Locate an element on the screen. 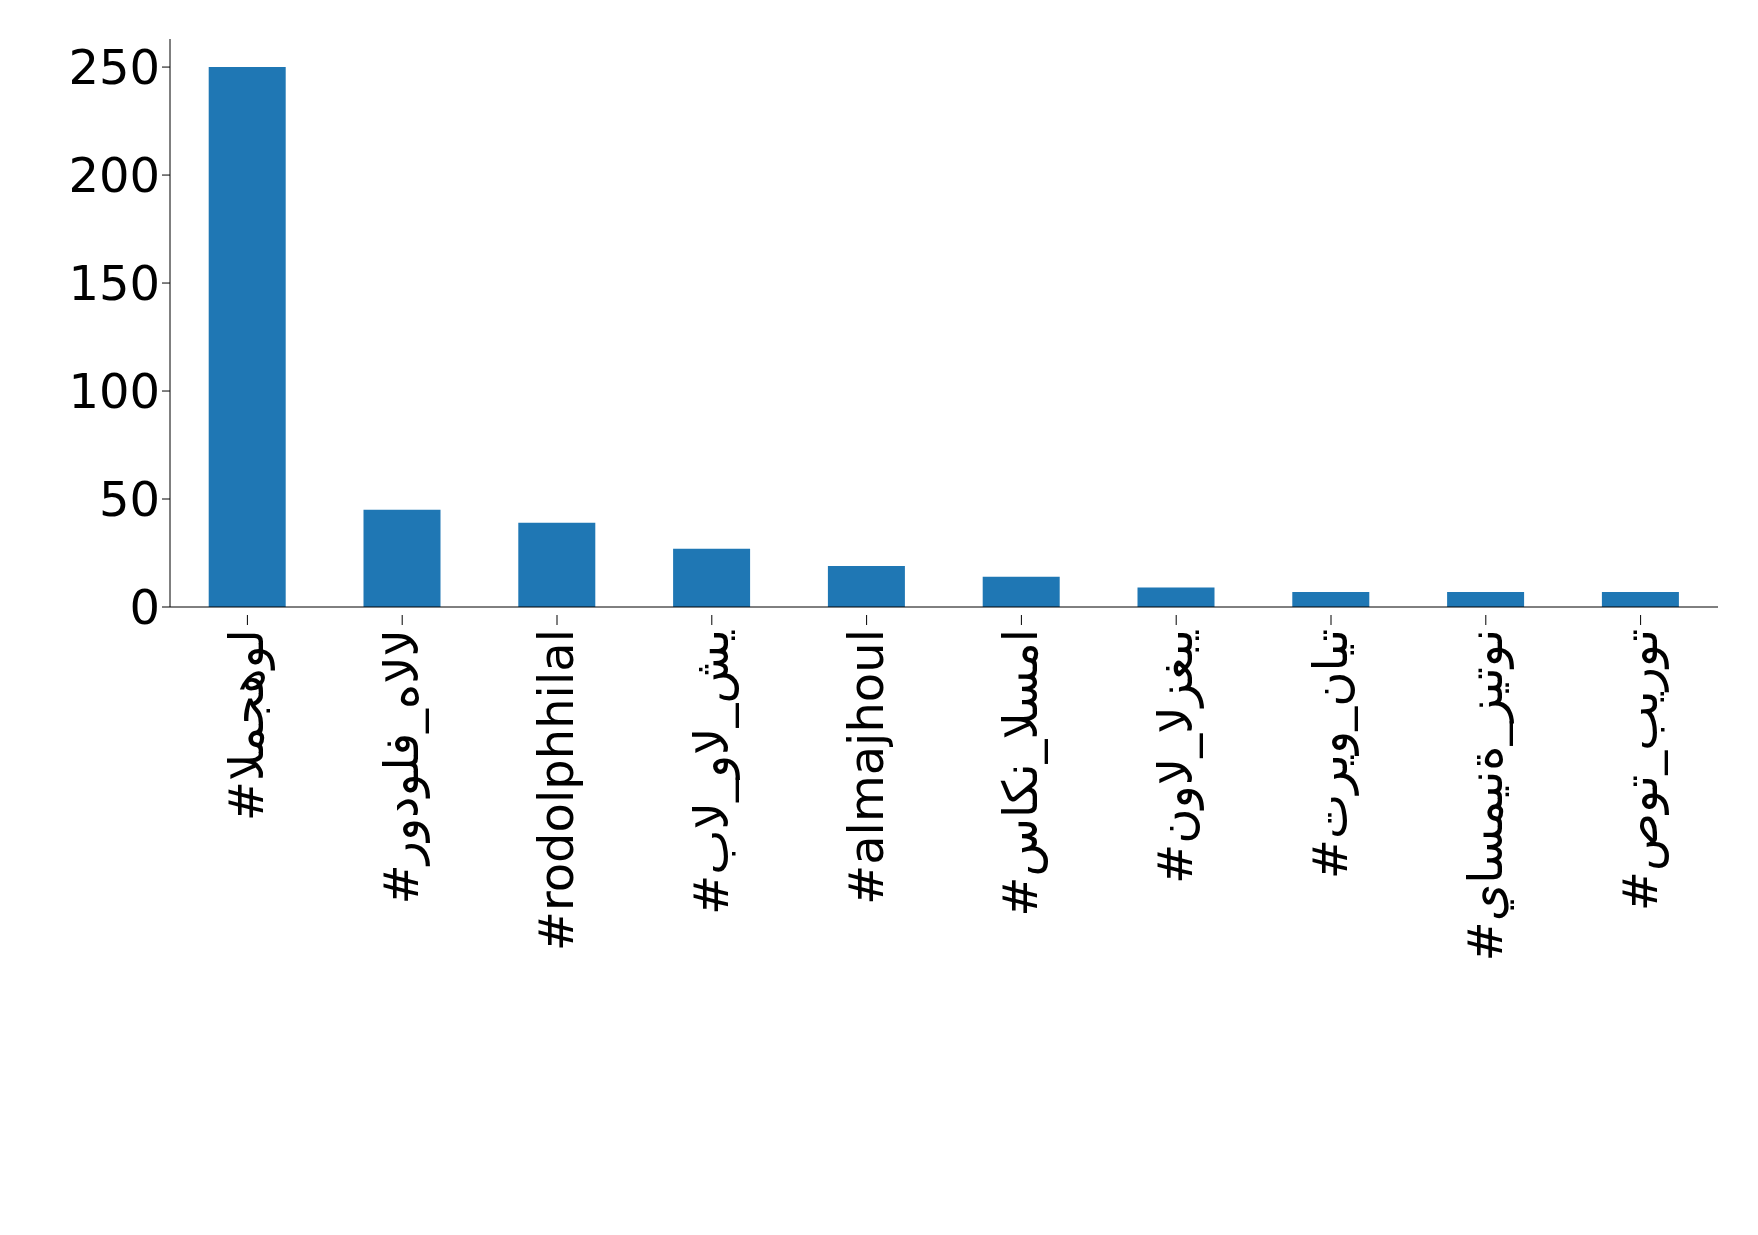 Image resolution: width=1758 pixels, height=1235 pixels. y-tick-label: 250 is located at coordinates (114, 67).